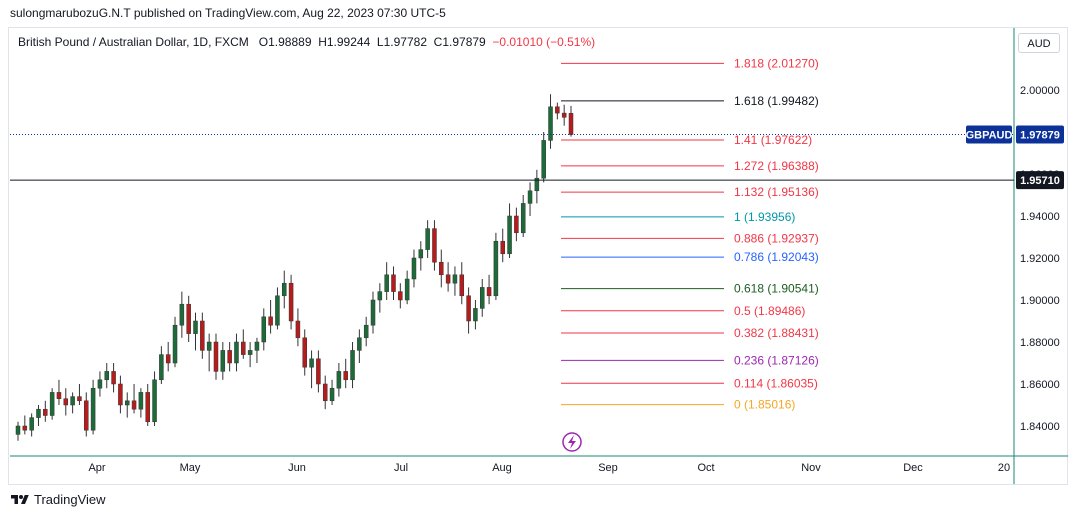 The image size is (1080, 518). I want to click on fib-level-label: 1.132 (1.95136), so click(776, 192).